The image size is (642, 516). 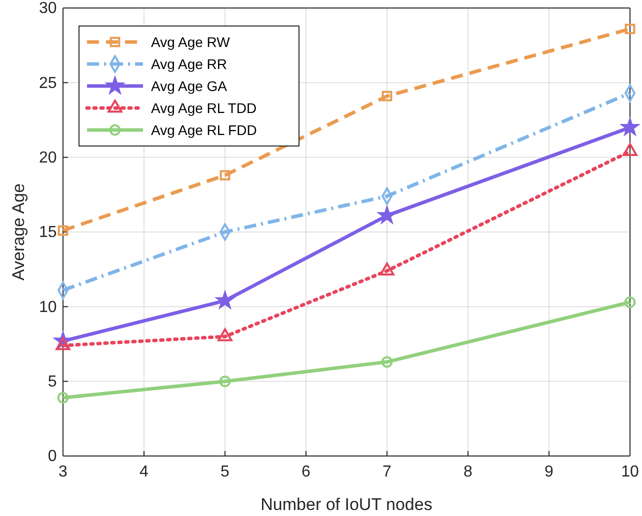 I want to click on y-tick-label: 10, so click(x=48, y=307).